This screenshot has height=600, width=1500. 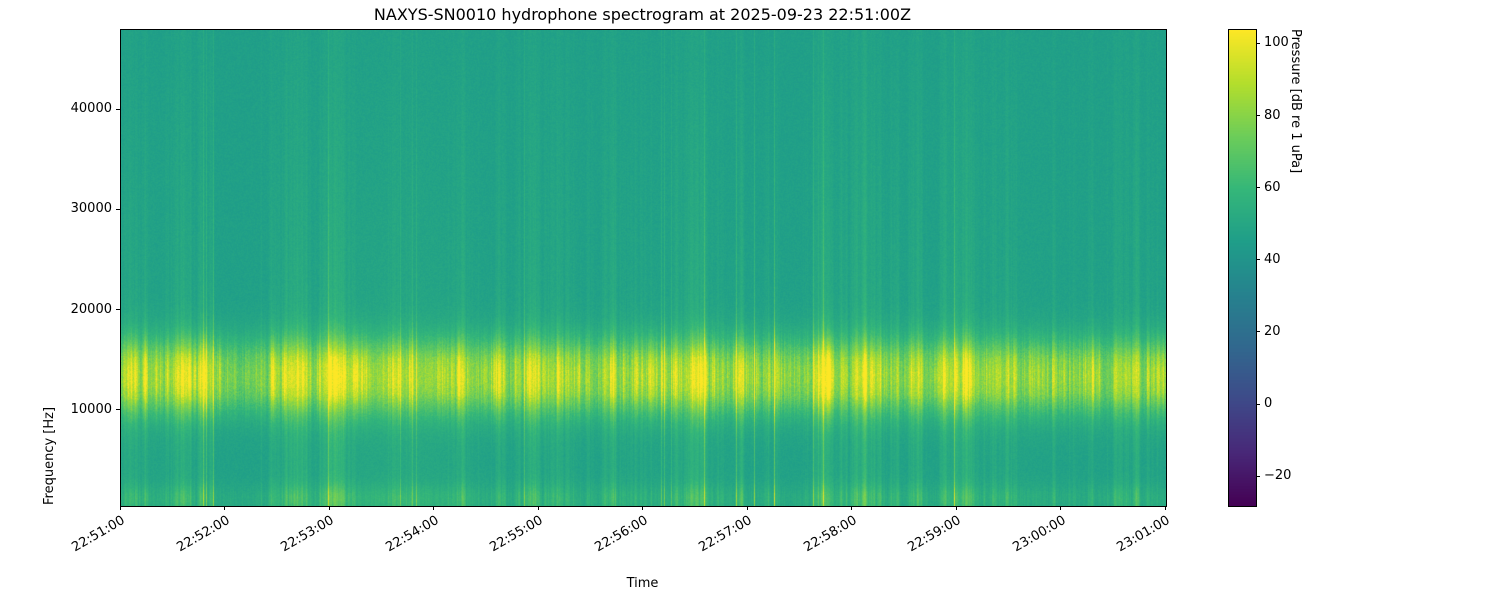 I want to click on colorbar-tick-label: 40, so click(x=1272, y=259).